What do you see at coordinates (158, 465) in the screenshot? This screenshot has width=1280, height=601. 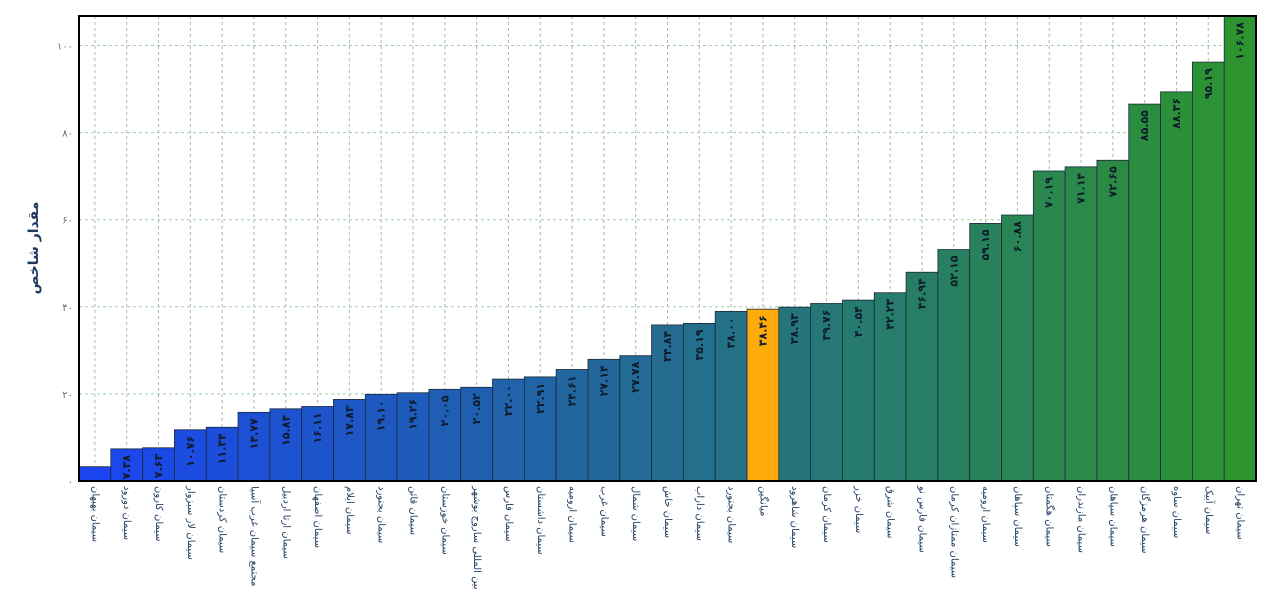 I see `bar-value-label: ۷.۶۳` at bounding box center [158, 465].